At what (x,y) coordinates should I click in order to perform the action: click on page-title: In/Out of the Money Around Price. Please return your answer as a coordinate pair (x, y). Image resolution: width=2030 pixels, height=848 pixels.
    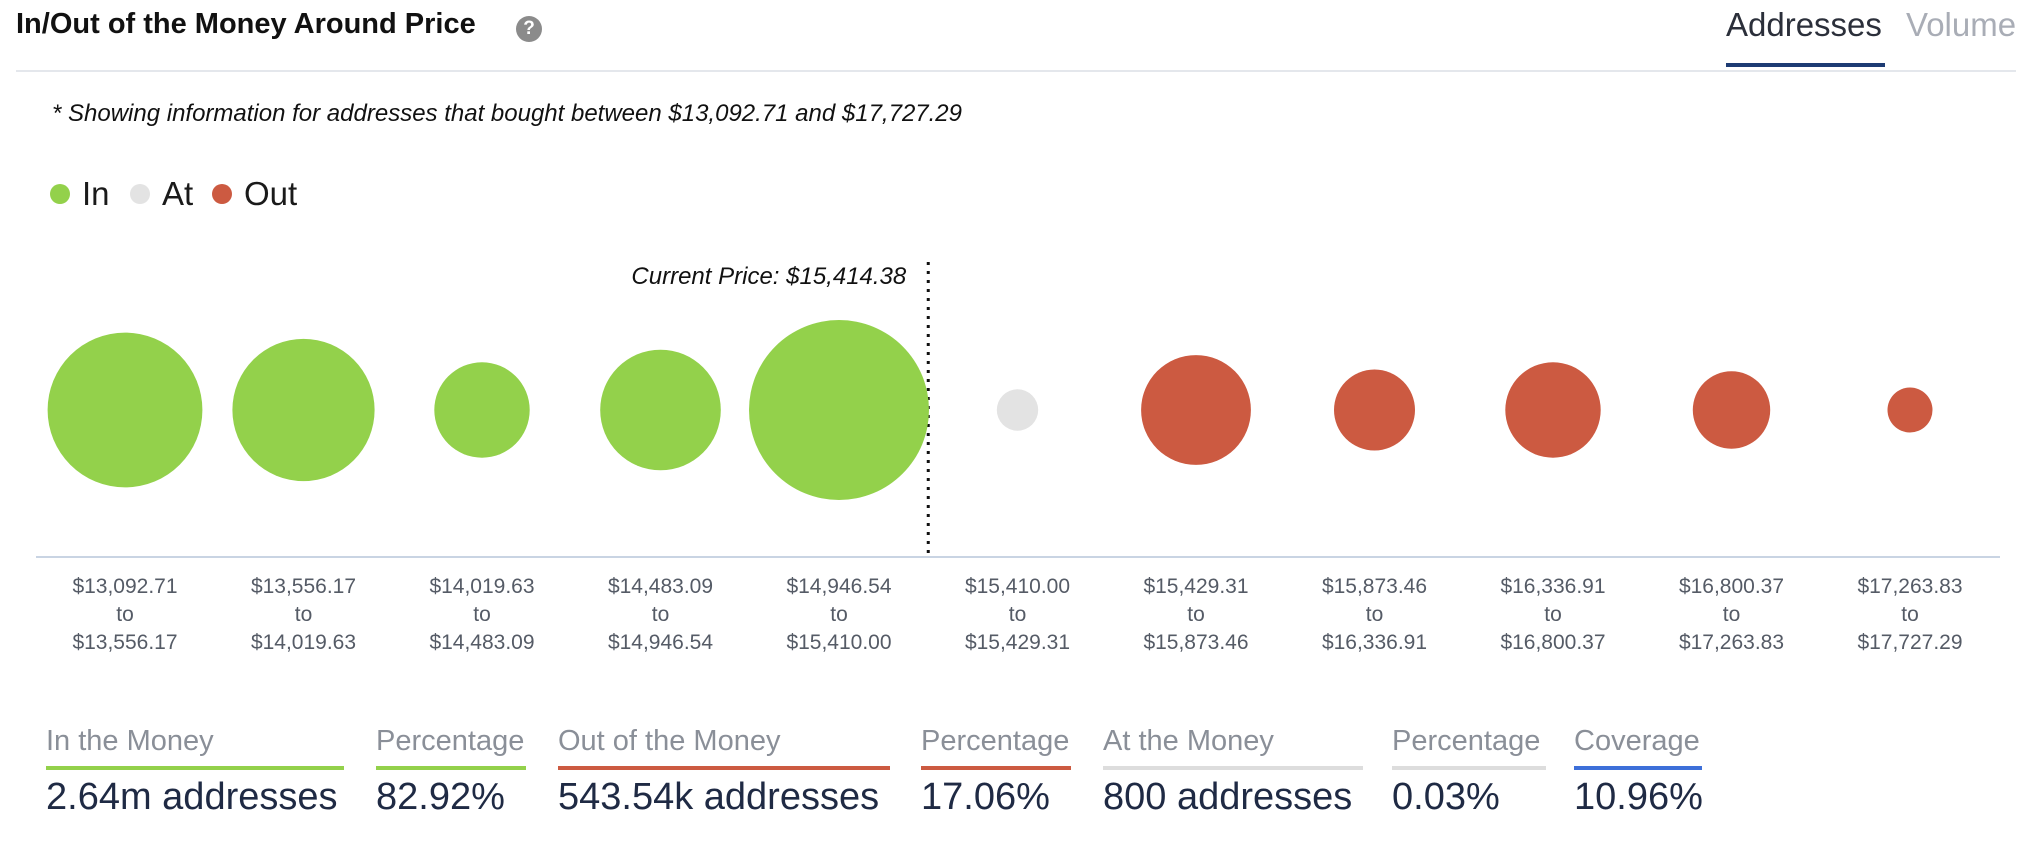
    Looking at the image, I should click on (246, 24).